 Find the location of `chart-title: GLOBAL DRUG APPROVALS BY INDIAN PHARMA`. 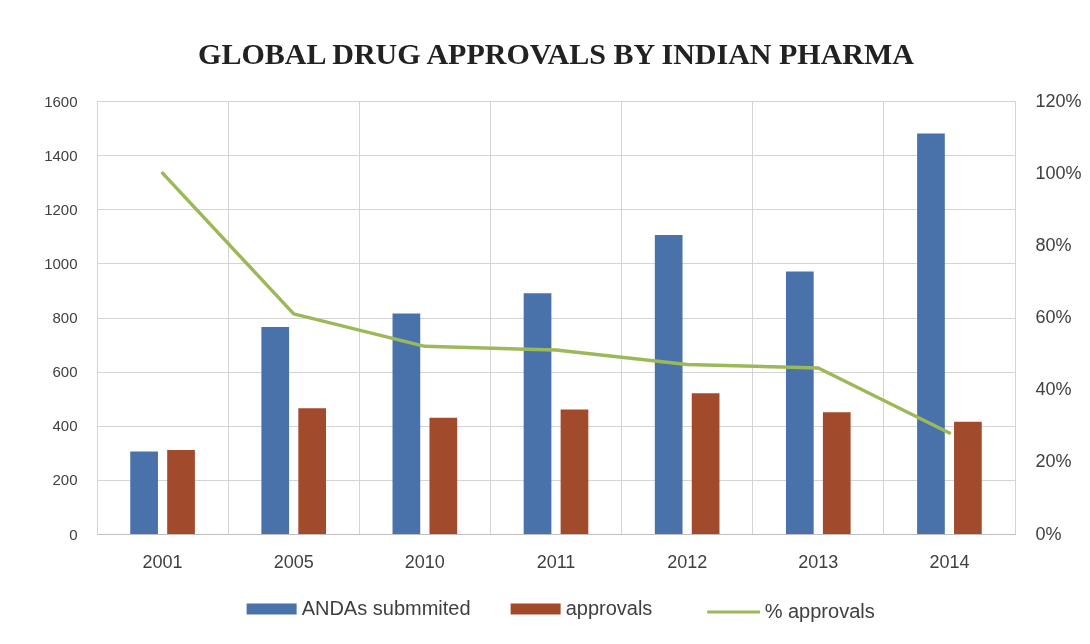

chart-title: GLOBAL DRUG APPROVALS BY INDIAN PHARMA is located at coordinates (556, 53).